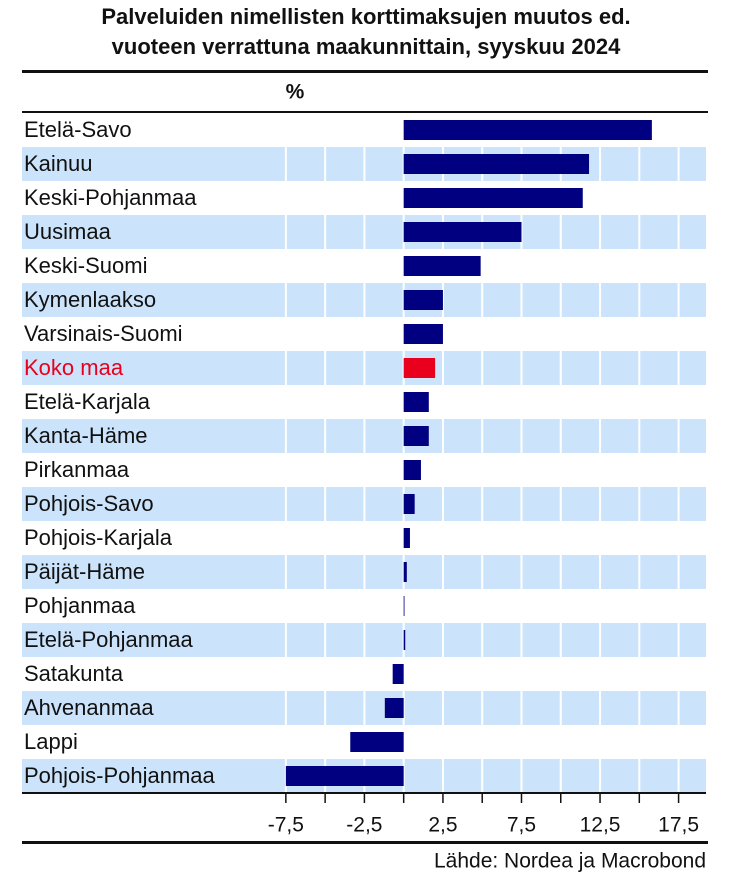  Describe the element at coordinates (77, 469) in the screenshot. I see `category-label: Pirkanmaa` at that location.